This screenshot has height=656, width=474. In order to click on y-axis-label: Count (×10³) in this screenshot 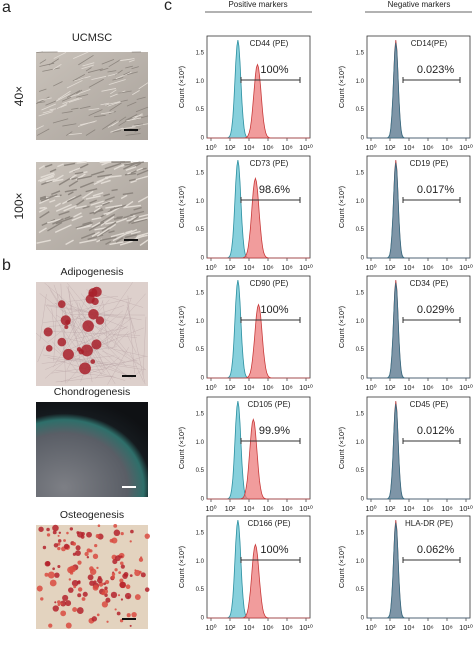, I will do `click(341, 447)`.